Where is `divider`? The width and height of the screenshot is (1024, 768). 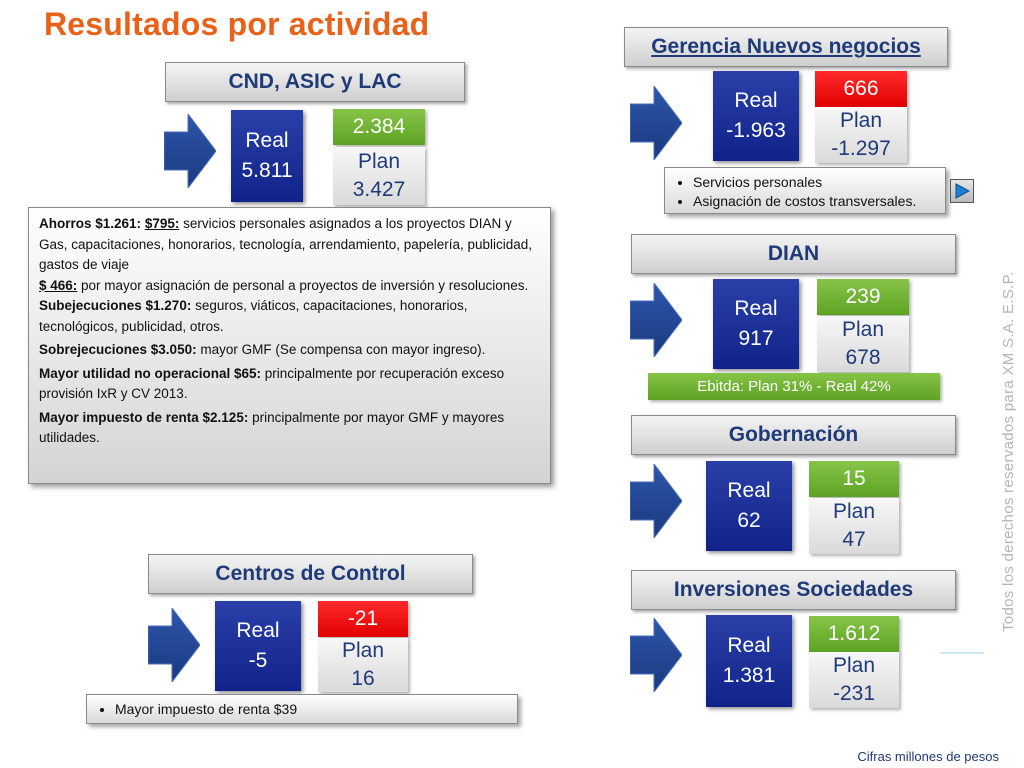 divider is located at coordinates (962, 653).